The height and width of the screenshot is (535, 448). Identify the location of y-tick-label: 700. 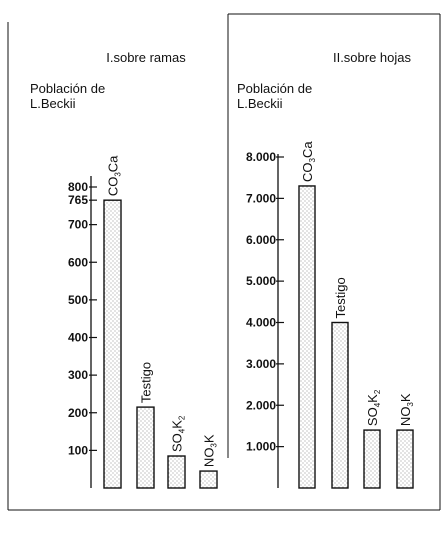
(78, 225).